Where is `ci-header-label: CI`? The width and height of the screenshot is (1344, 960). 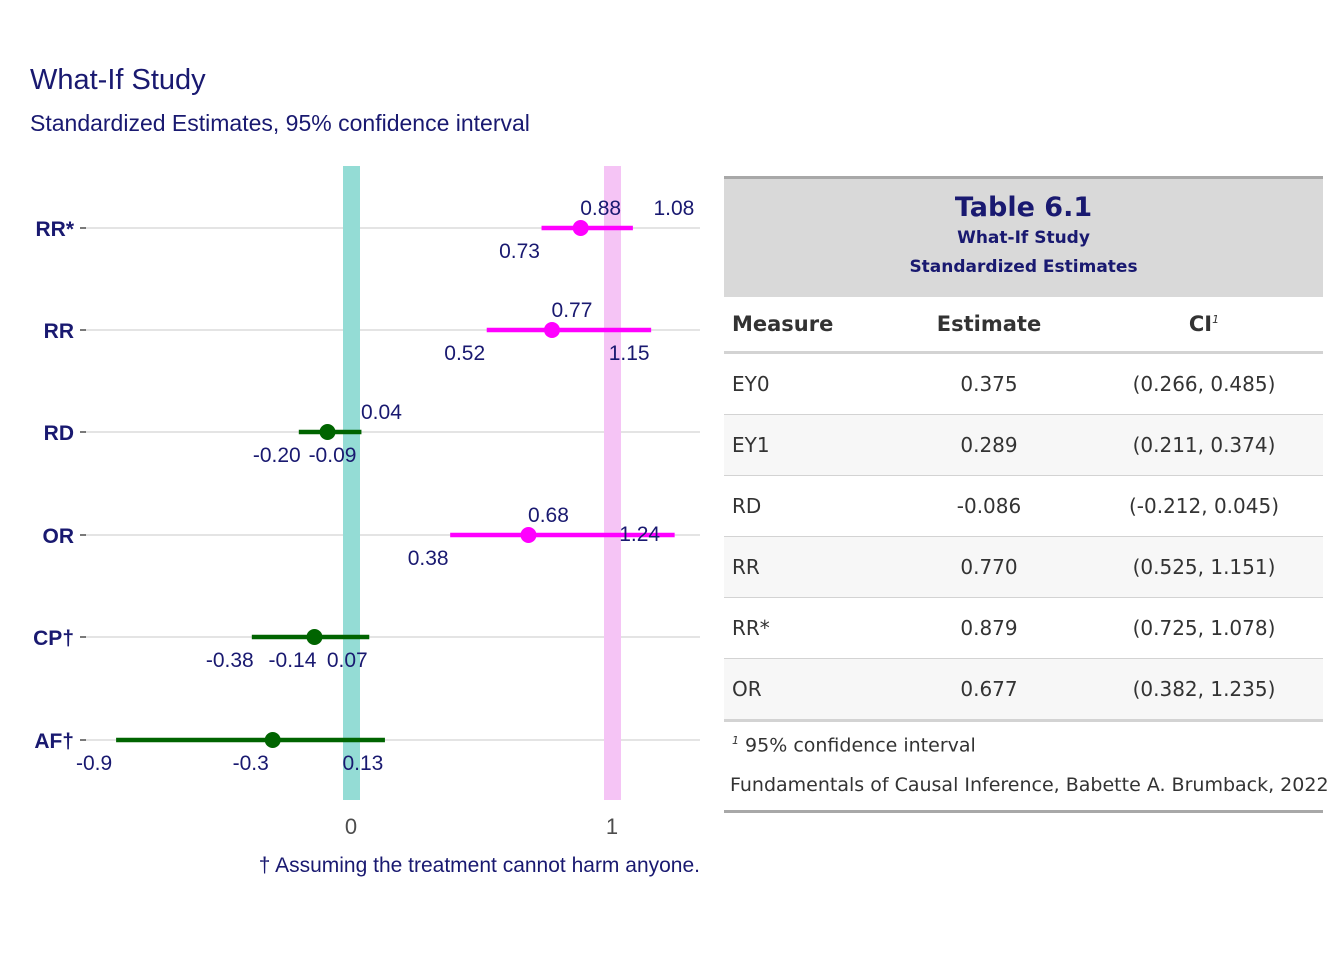
ci-header-label: CI is located at coordinates (1200, 324).